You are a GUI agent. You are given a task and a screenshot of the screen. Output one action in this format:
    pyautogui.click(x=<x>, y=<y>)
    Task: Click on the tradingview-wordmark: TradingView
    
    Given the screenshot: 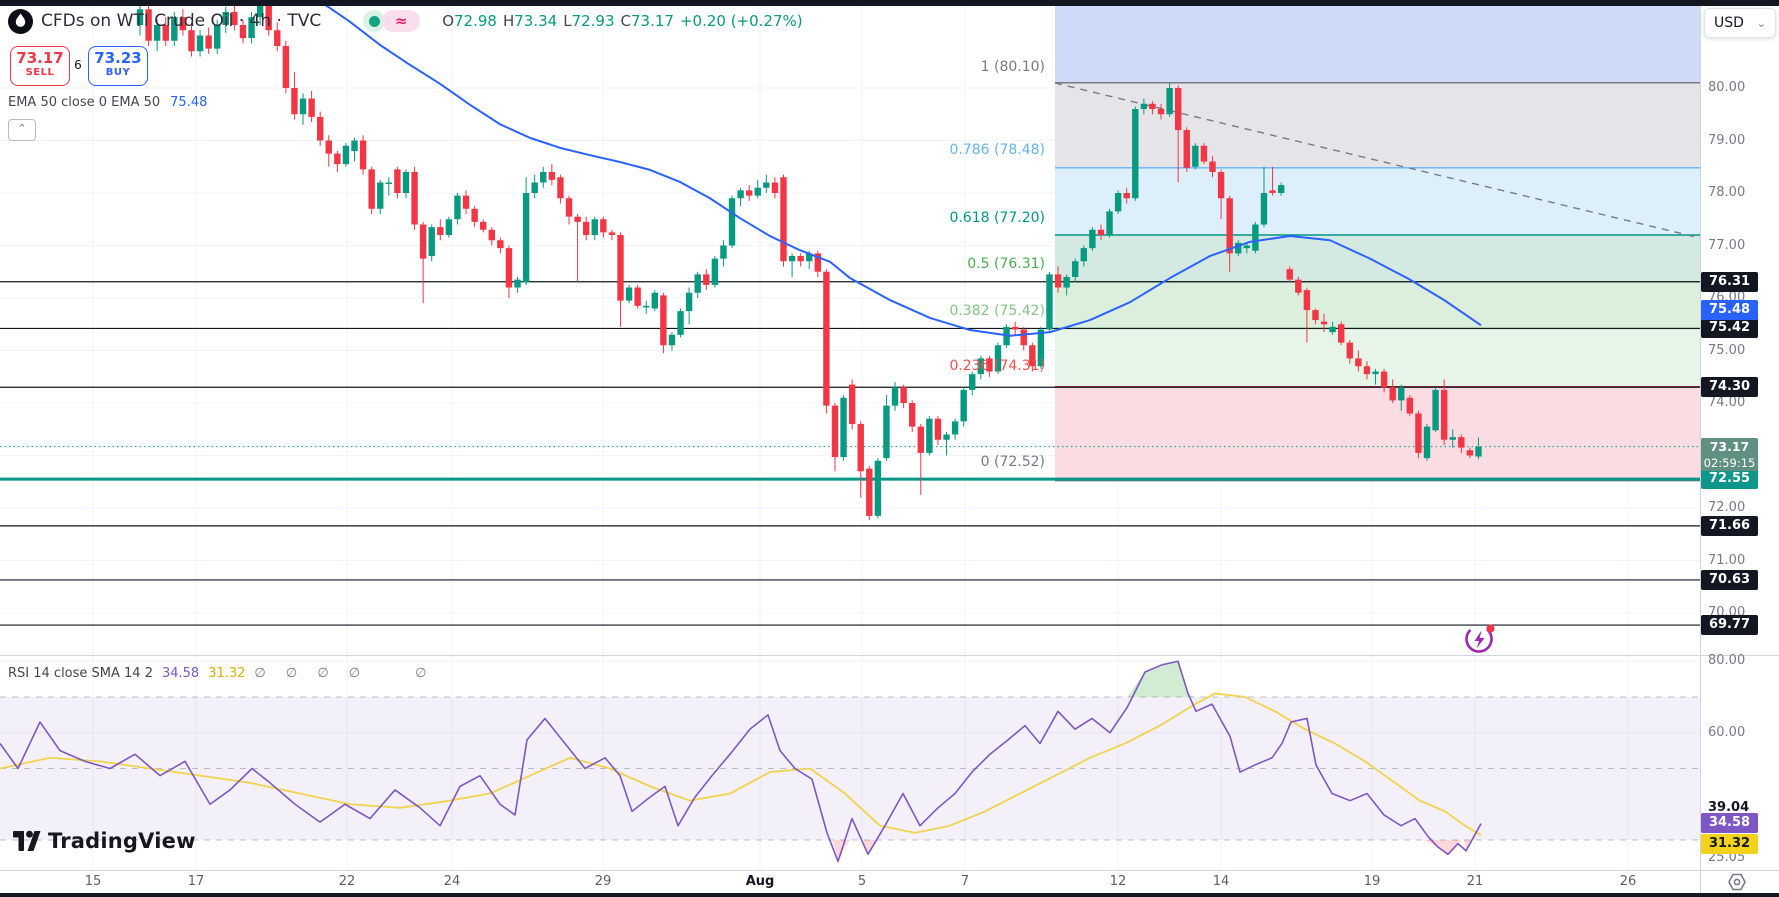 What is the action you would take?
    pyautogui.click(x=122, y=841)
    